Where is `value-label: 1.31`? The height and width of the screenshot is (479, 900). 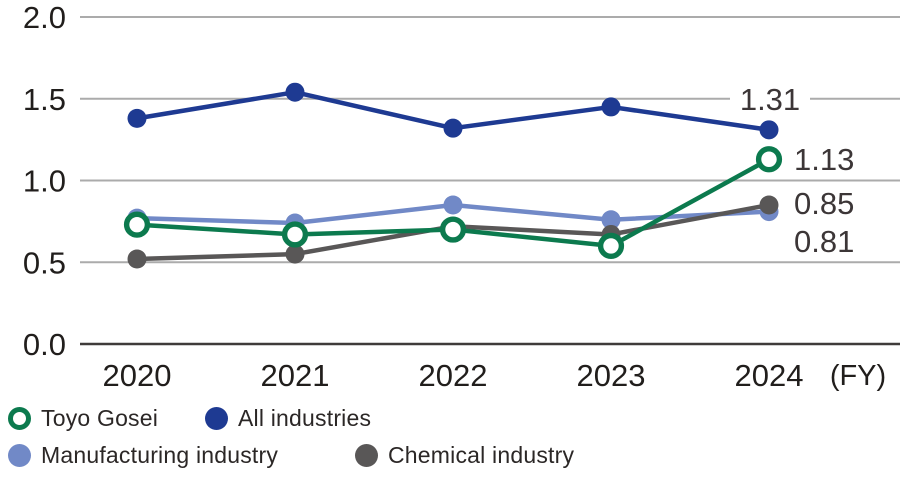 value-label: 1.31 is located at coordinates (770, 99).